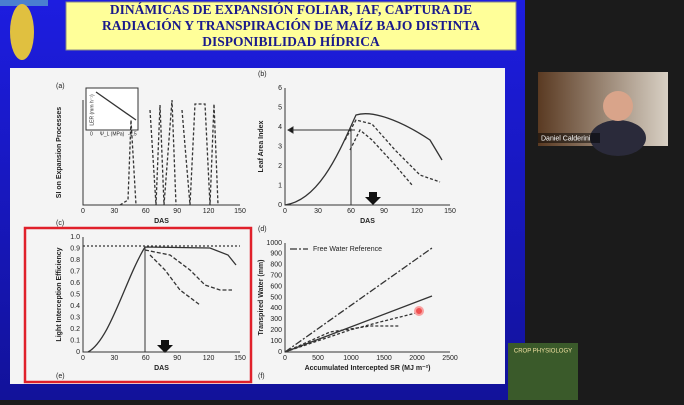 Image resolution: width=684 pixels, height=405 pixels. Describe the element at coordinates (417, 358) in the screenshot. I see `x-tick-label: 2000` at that location.